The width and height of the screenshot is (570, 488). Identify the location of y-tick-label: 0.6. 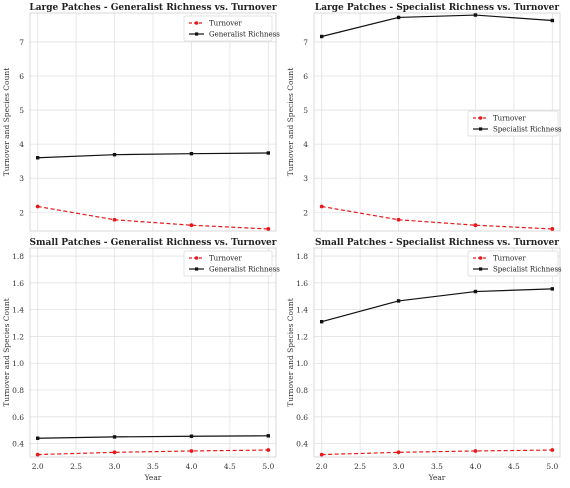
(18, 417).